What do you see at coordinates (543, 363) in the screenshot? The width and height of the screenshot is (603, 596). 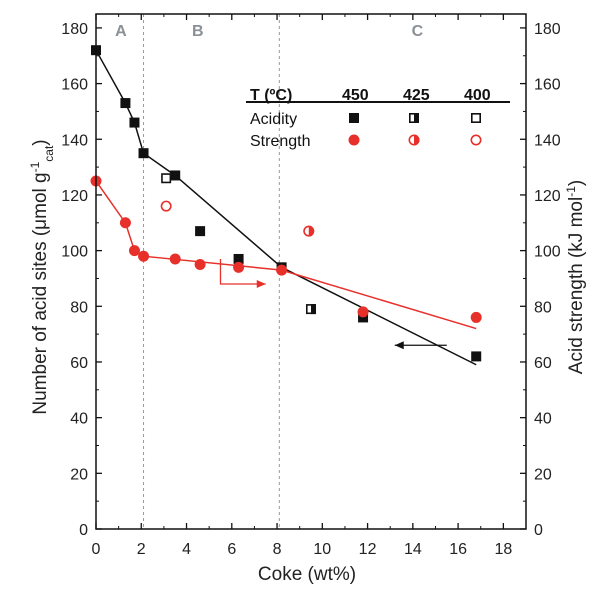 I see `y-tick-label-right: 60` at bounding box center [543, 363].